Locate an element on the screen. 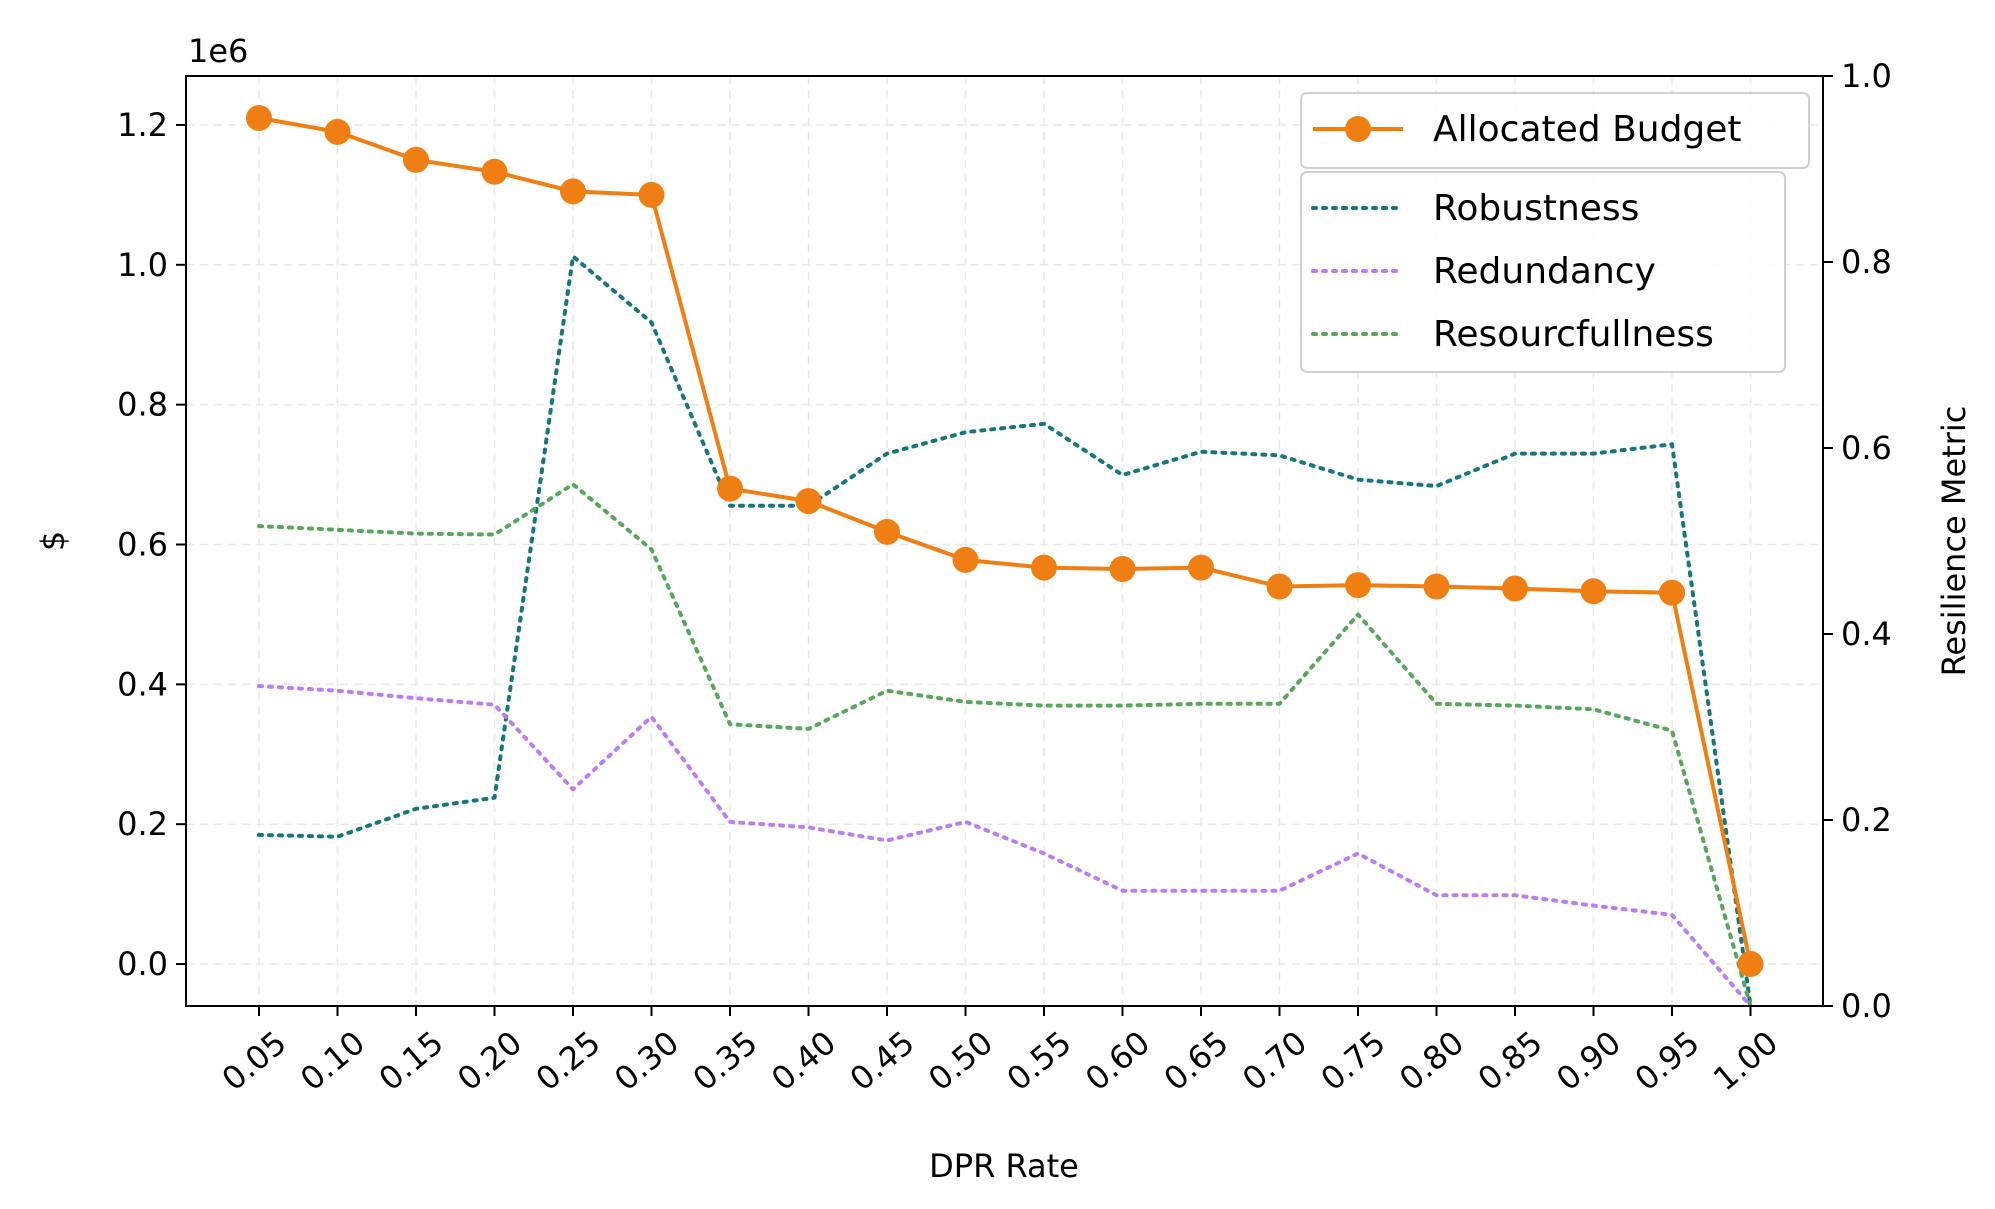 The width and height of the screenshot is (1995, 1209). right-axis-label: Resilience Metric is located at coordinates (1954, 541).